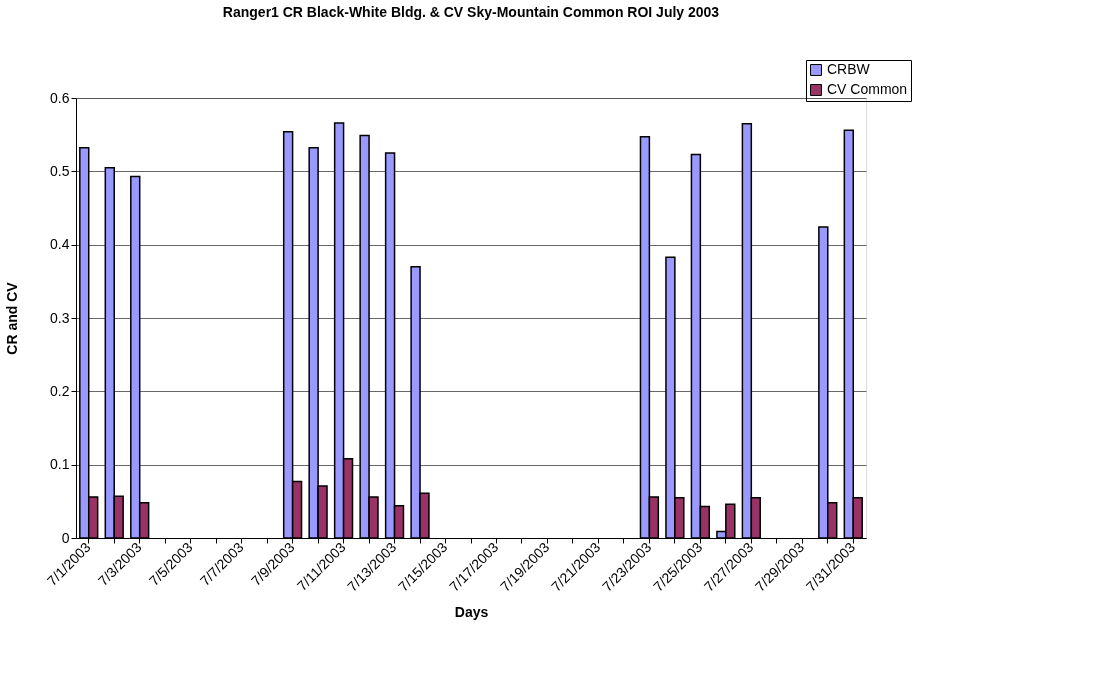 This screenshot has width=1094, height=700. I want to click on legend-label: CRBW, so click(849, 69).